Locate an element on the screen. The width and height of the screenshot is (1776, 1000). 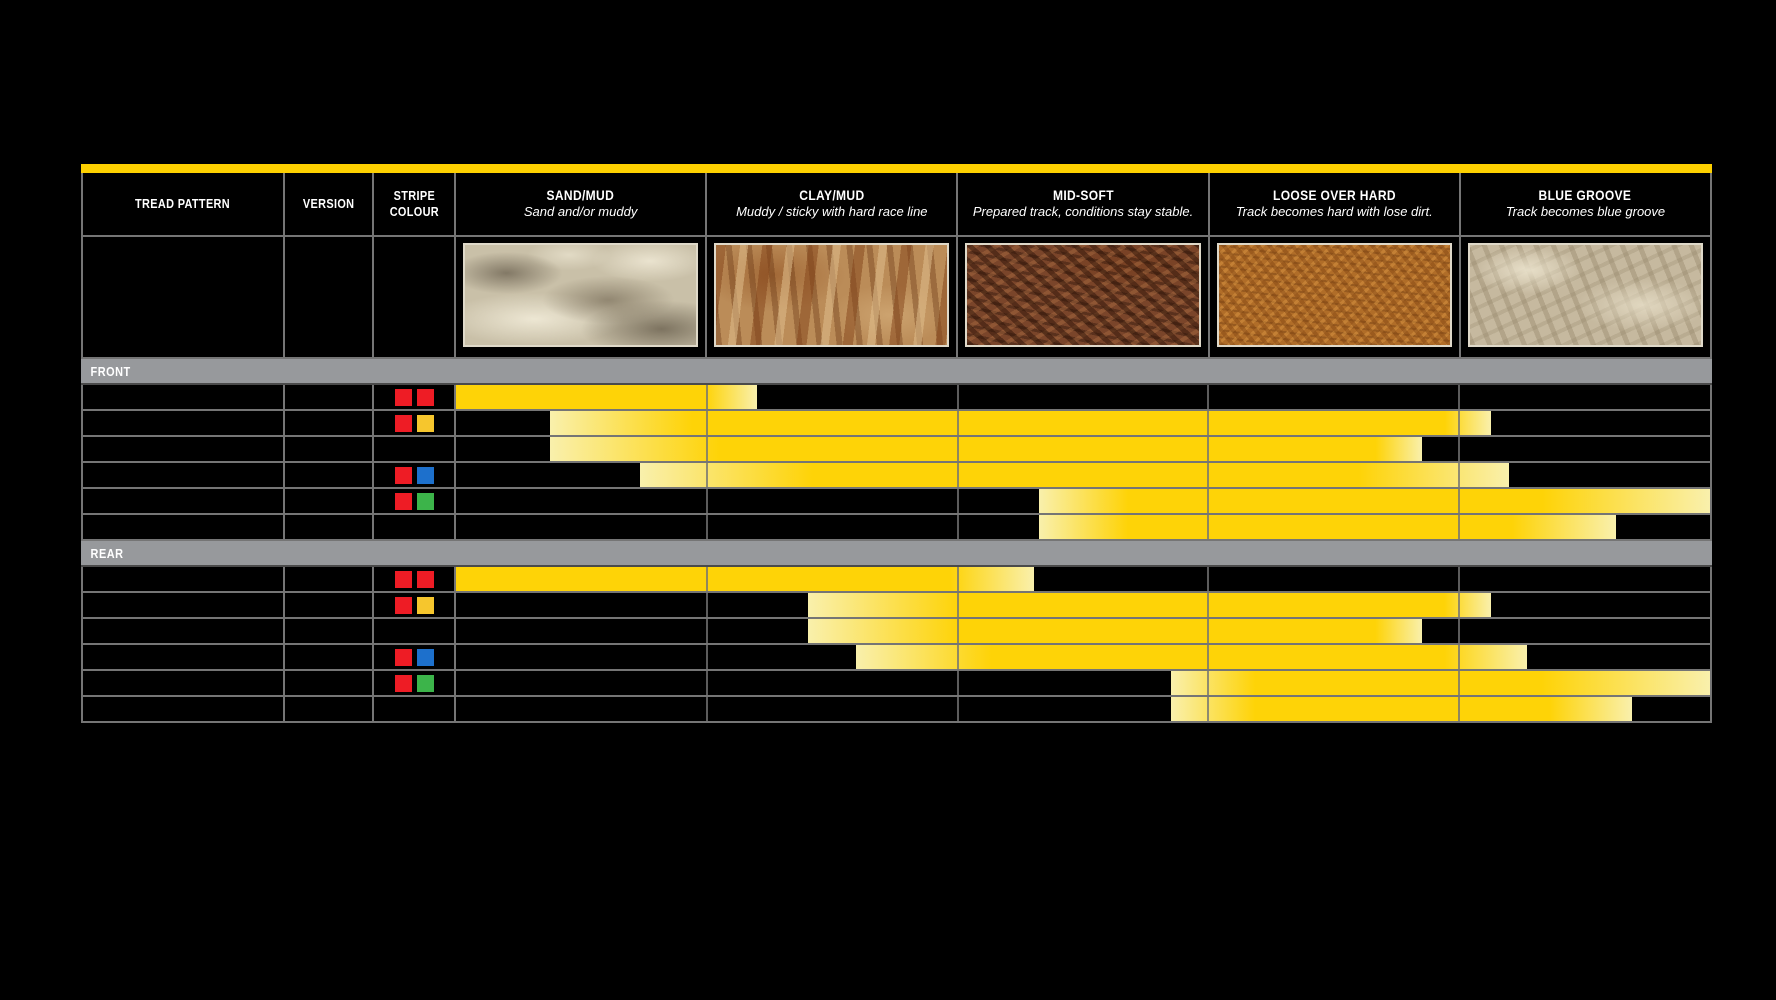
blue-groove-terrain-image is located at coordinates (1585, 295).